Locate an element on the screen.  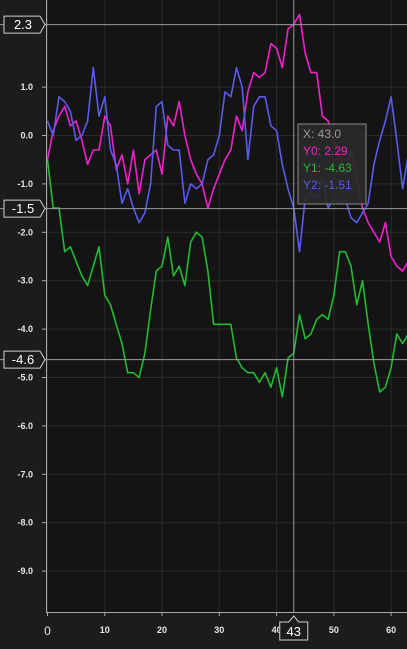
x-tick-label: 30 is located at coordinates (219, 630).